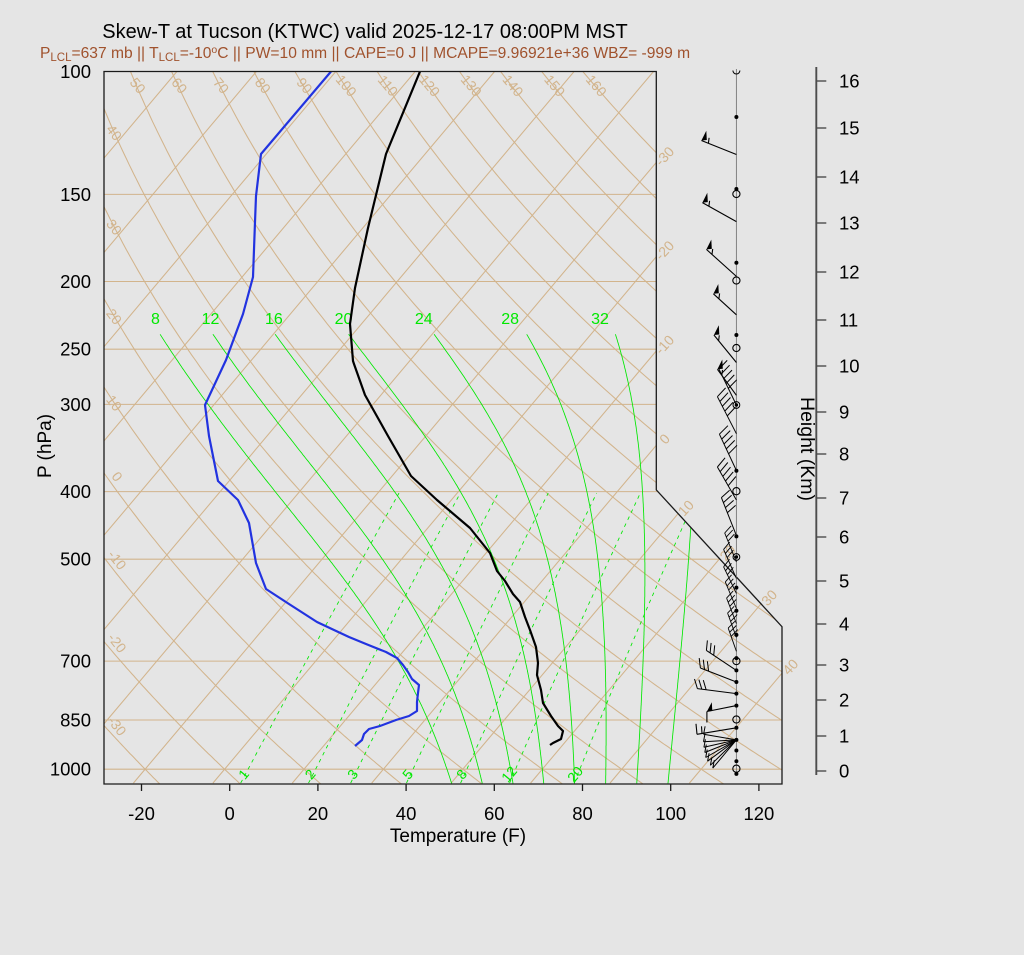 This screenshot has height=955, width=1024. What do you see at coordinates (844, 700) in the screenshot?
I see `svg-text: 2` at bounding box center [844, 700].